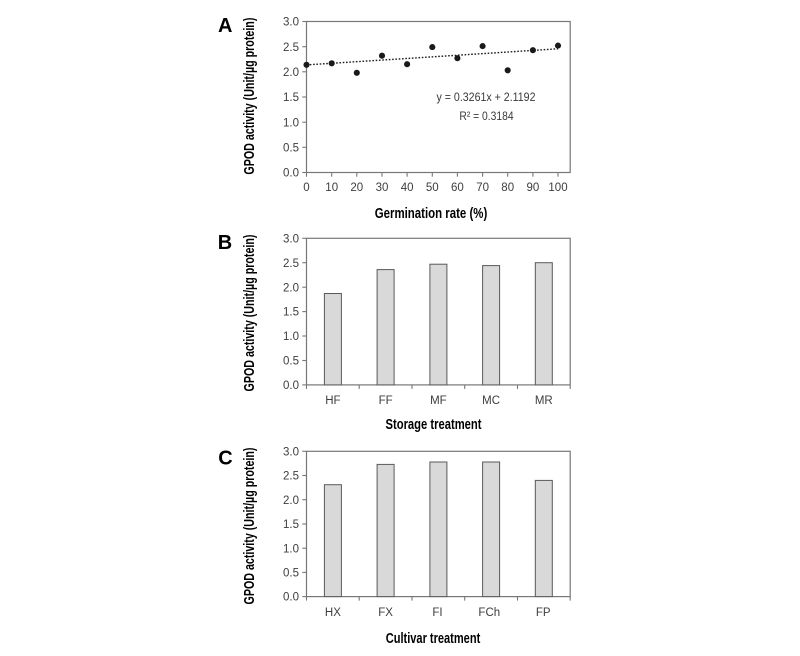  Describe the element at coordinates (433, 639) in the screenshot. I see `svg-text: Cultivar treatment` at that location.